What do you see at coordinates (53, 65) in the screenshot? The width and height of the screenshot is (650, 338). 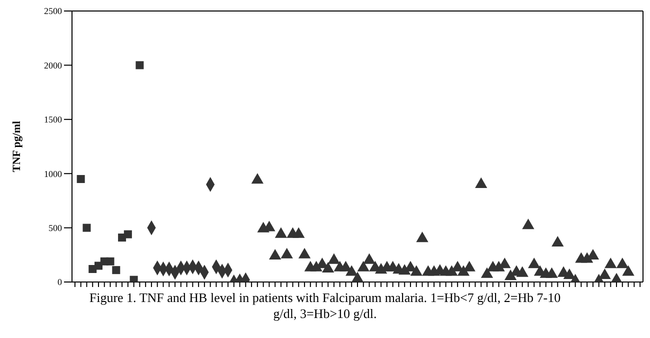 I see `y-tick-label: 2000` at bounding box center [53, 65].